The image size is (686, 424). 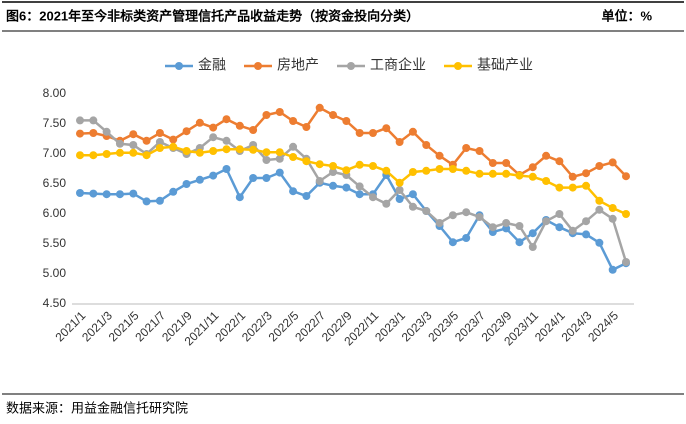 I want to click on chart-title: 图6：2021年至今非标类资产管理信托产品收益走势（按资金投向分类）, so click(x=212, y=15).